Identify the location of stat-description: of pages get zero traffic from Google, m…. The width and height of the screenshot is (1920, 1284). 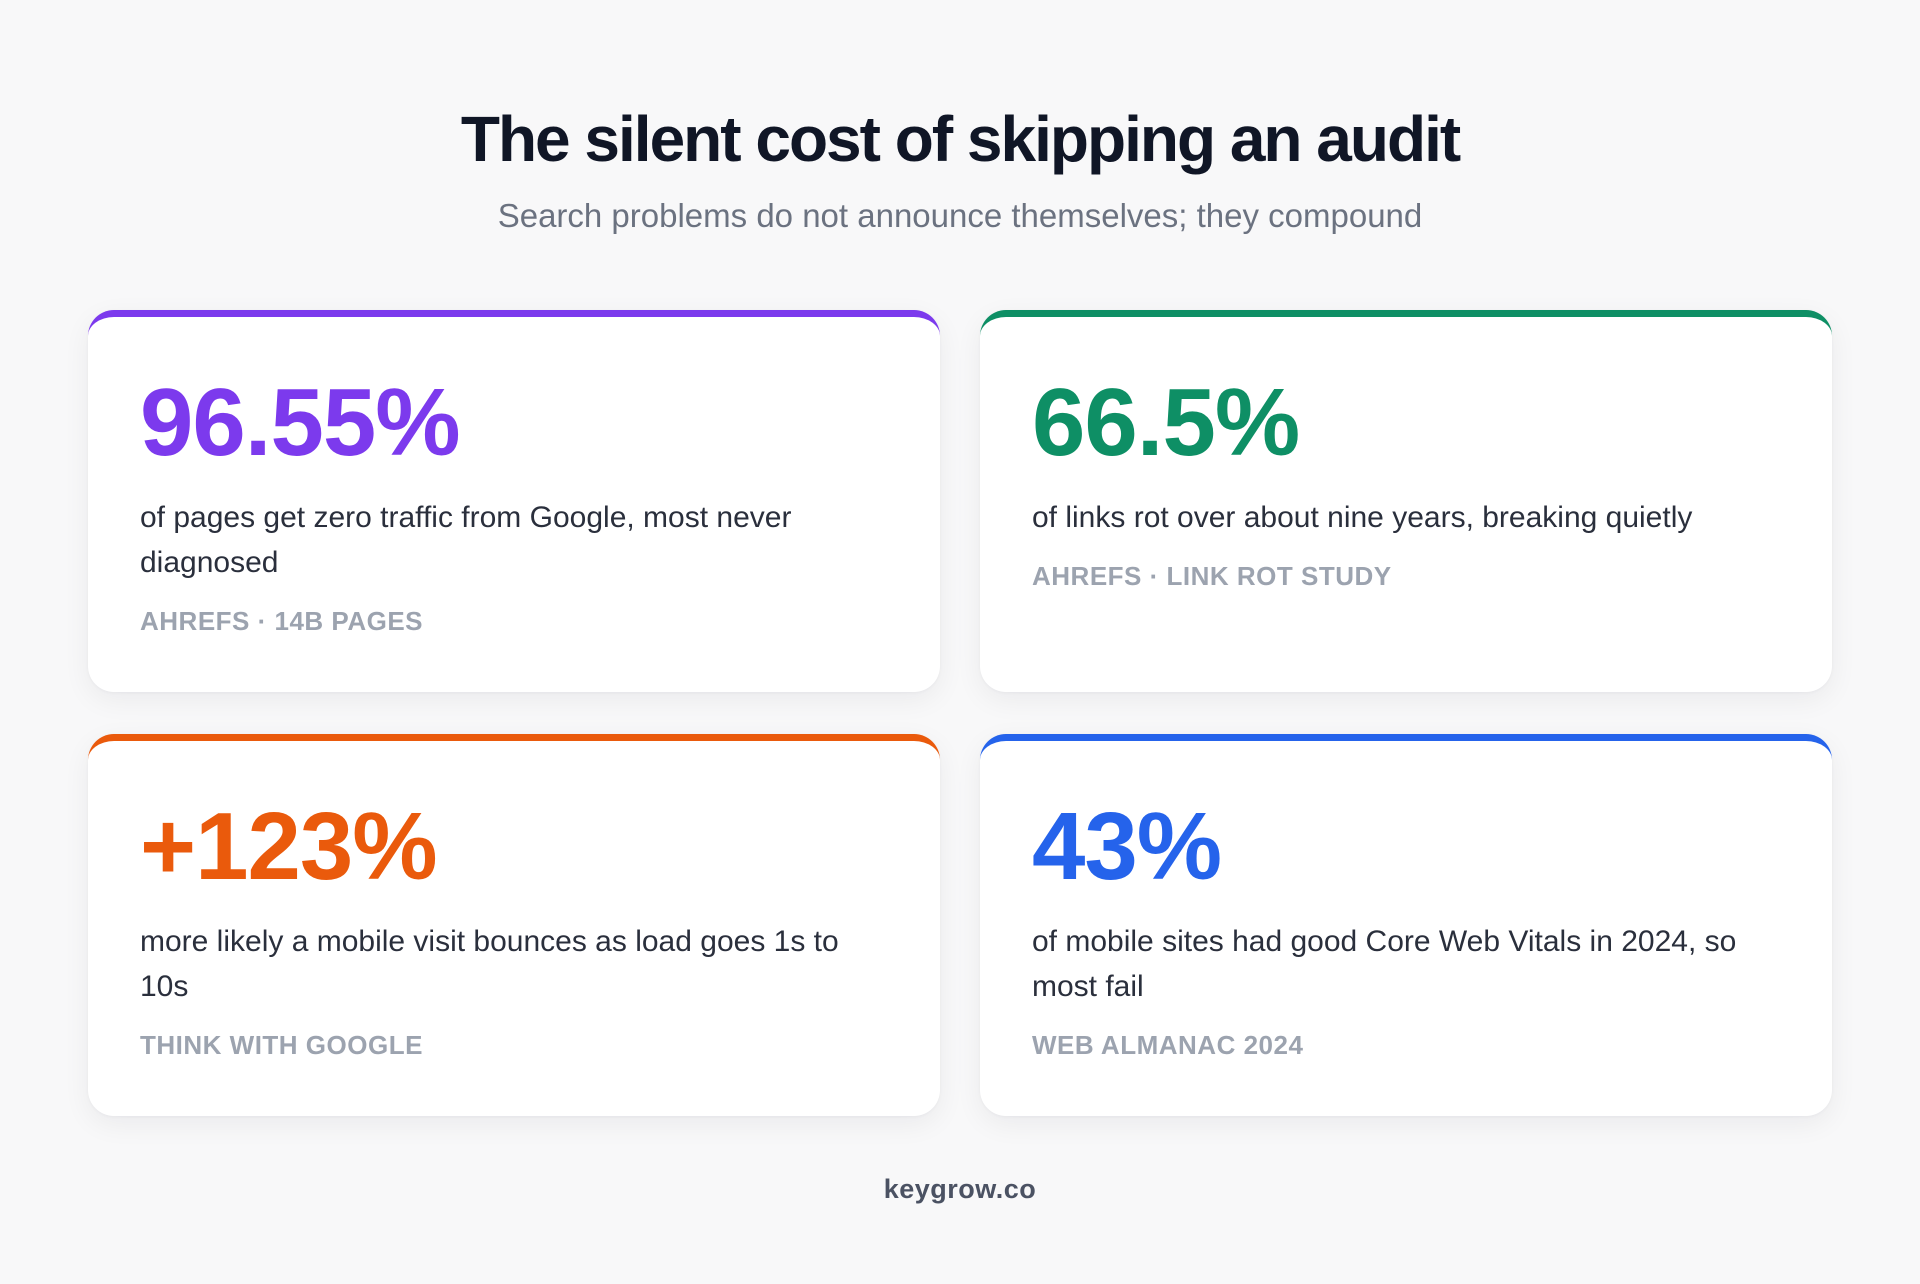
(466, 540).